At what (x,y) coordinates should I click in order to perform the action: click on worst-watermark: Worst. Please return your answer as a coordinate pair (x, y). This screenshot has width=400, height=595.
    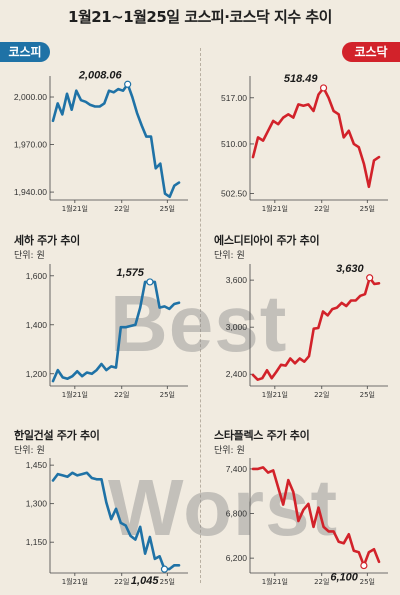
    Looking at the image, I should click on (223, 507).